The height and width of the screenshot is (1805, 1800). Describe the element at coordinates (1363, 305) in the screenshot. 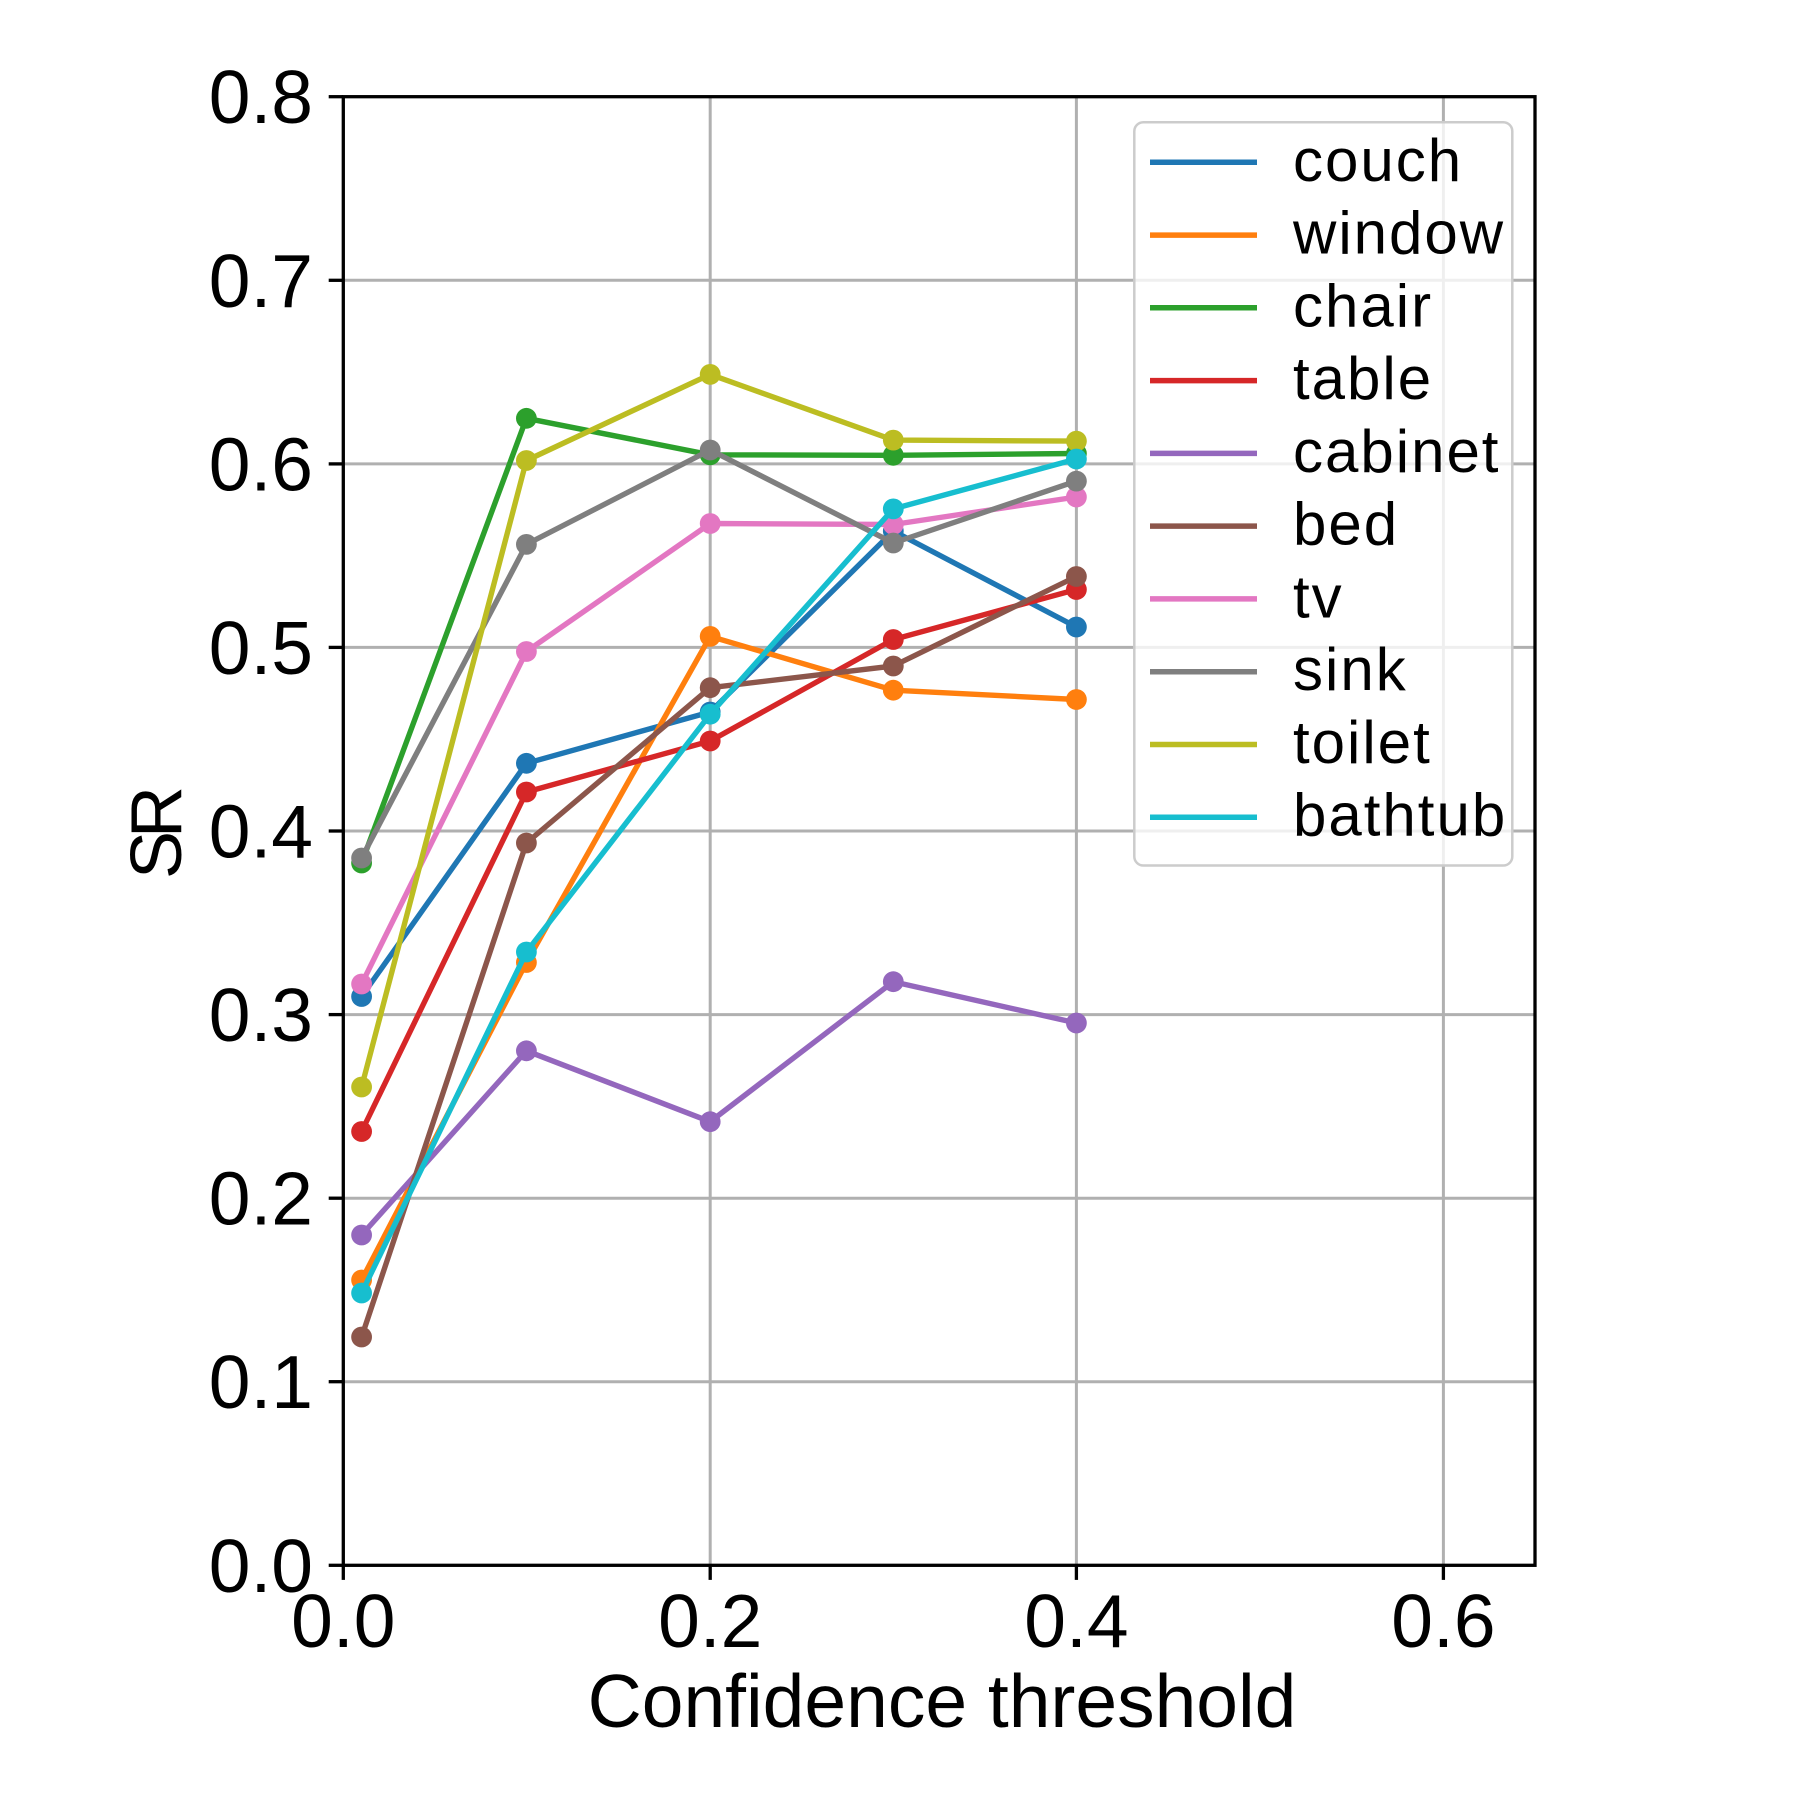

I see `svg-text: chair` at that location.